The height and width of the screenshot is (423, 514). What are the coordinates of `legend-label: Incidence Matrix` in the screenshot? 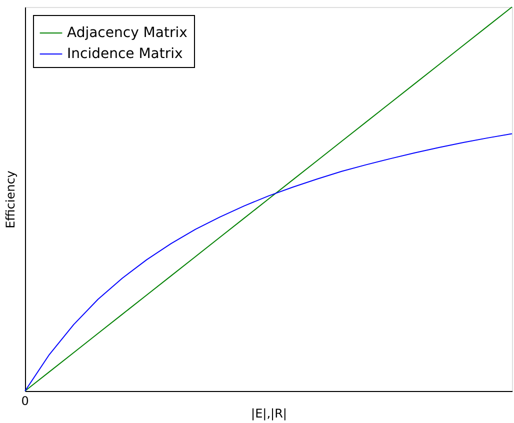 It's located at (125, 54).